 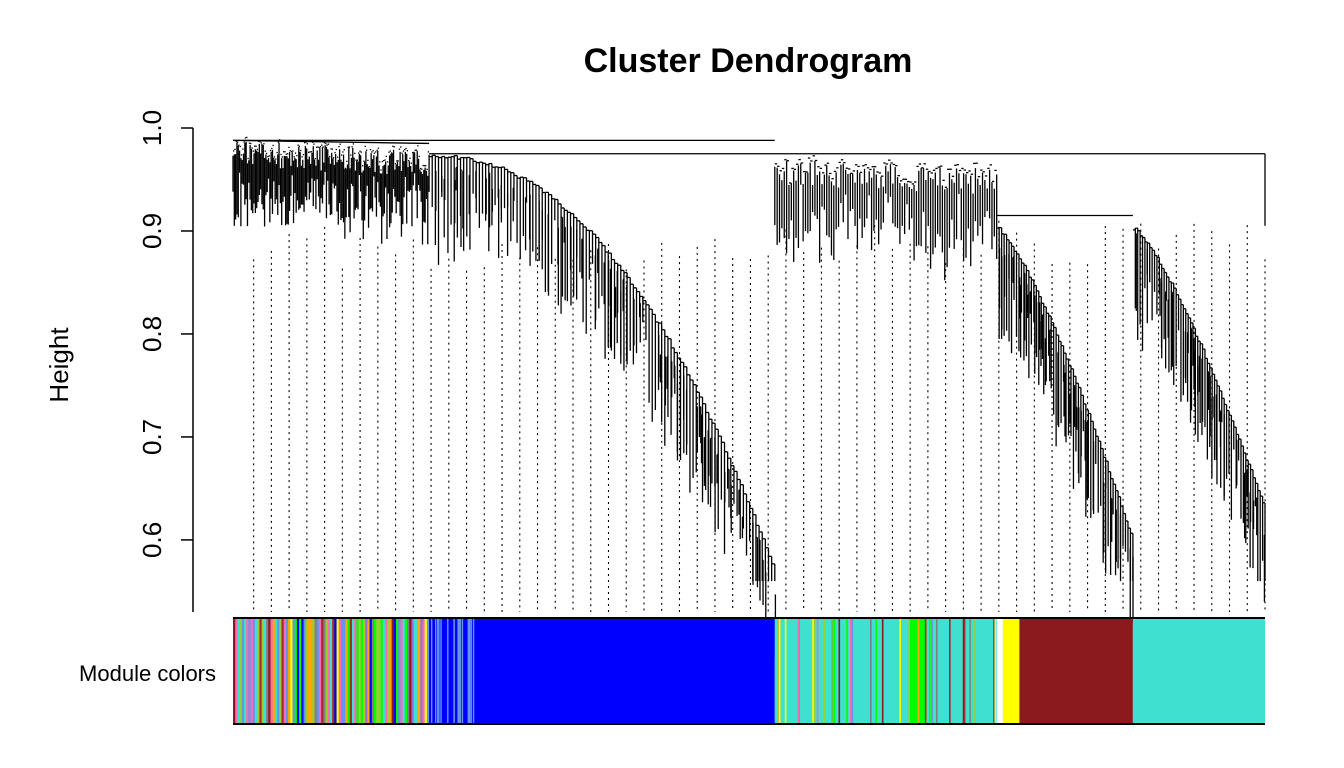 What do you see at coordinates (147, 673) in the screenshot?
I see `module-colors-label: Module colors` at bounding box center [147, 673].